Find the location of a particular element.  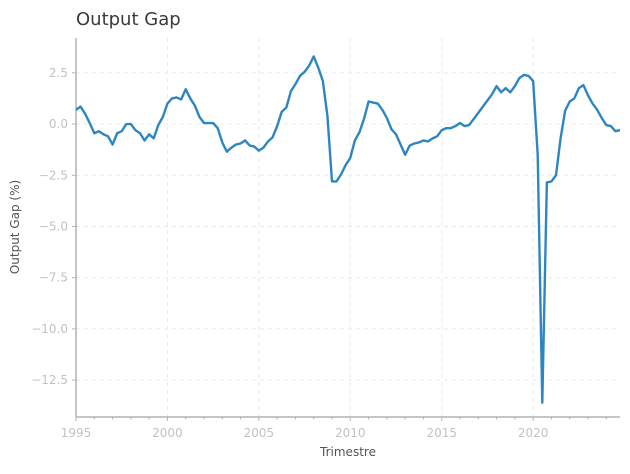

y-tick-label: −10.0 is located at coordinates (49, 329).